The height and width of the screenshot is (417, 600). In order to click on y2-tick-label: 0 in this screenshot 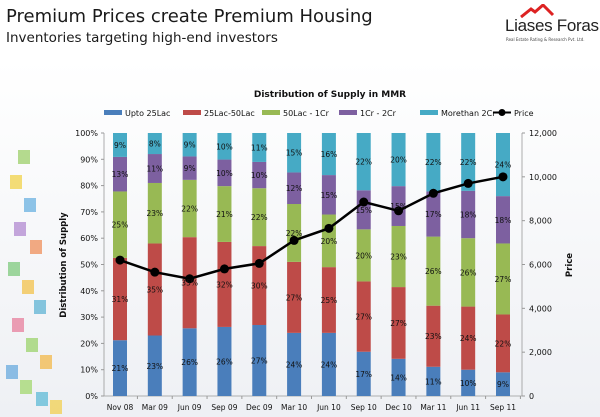, I will do `click(531, 396)`.